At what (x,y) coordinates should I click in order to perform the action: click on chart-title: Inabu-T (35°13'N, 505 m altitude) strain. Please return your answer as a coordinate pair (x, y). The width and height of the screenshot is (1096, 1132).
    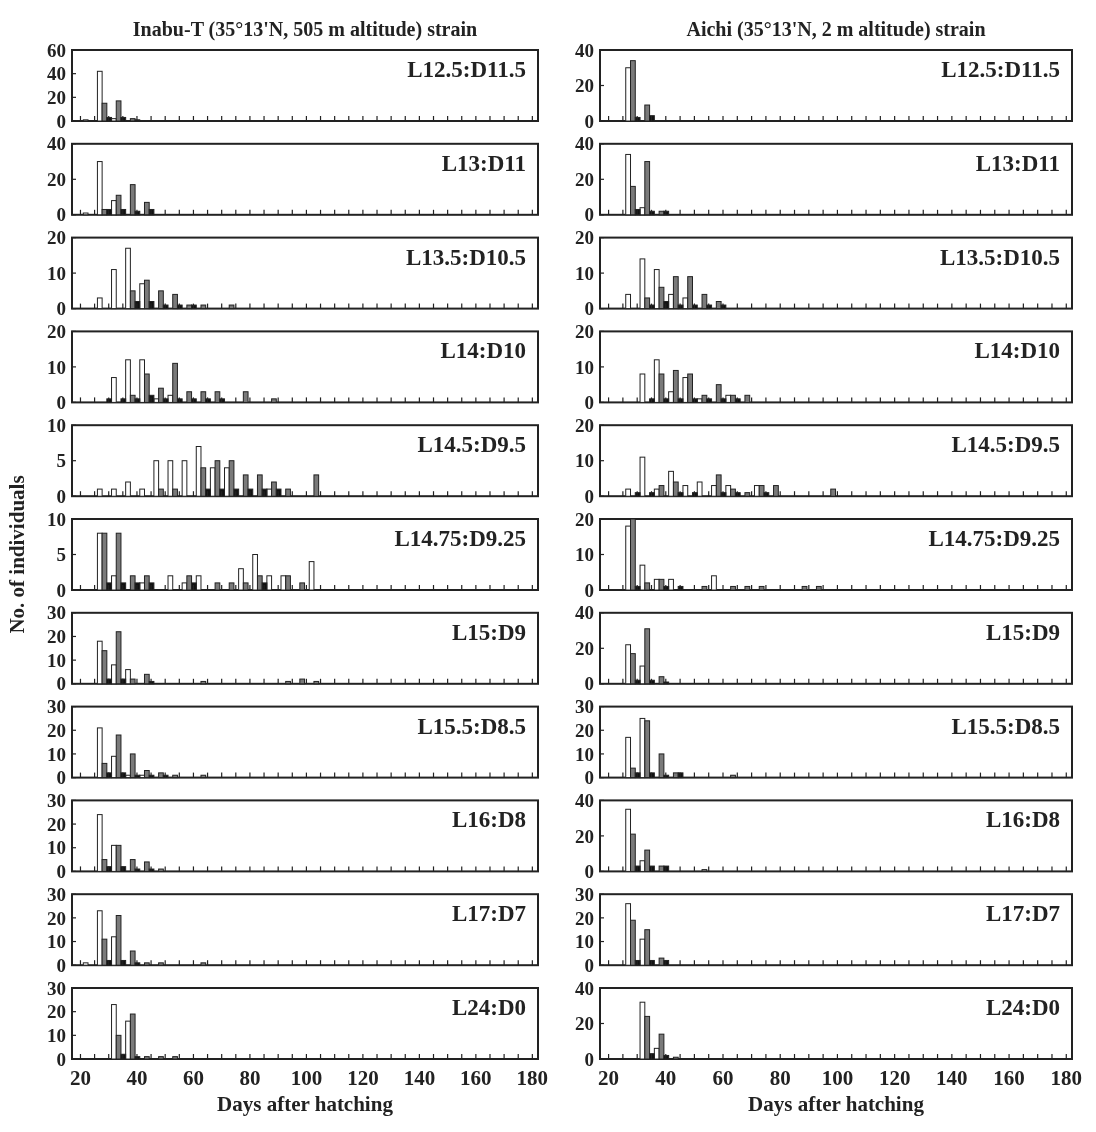
    Looking at the image, I should click on (305, 29).